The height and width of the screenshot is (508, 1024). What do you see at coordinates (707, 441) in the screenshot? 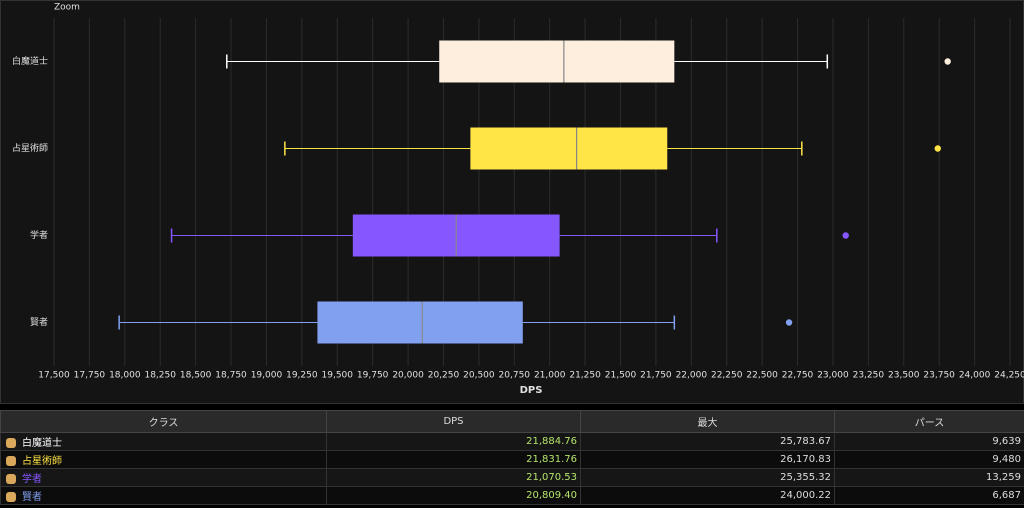
I see `max-cell: 25,783.67` at bounding box center [707, 441].